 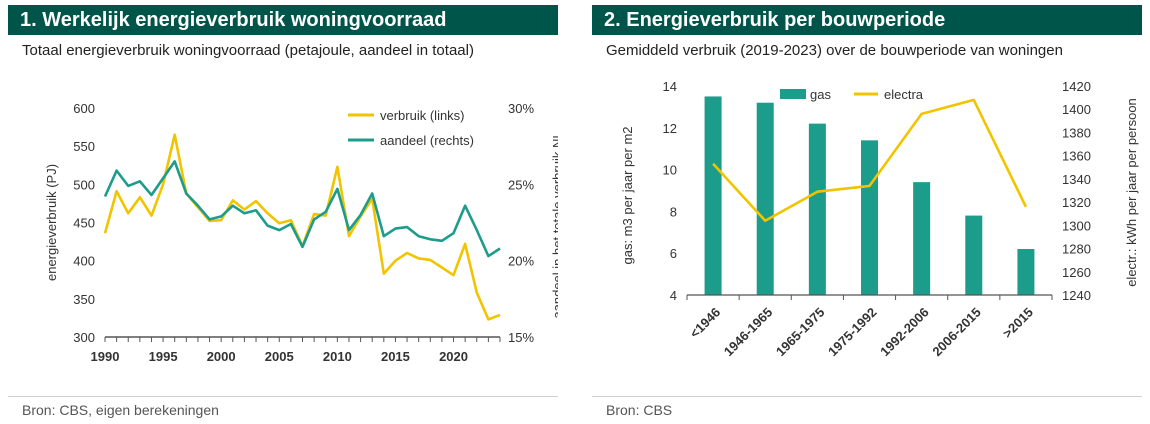 What do you see at coordinates (956, 332) in the screenshot?
I see `x-tick-label: 2006-2015` at bounding box center [956, 332].